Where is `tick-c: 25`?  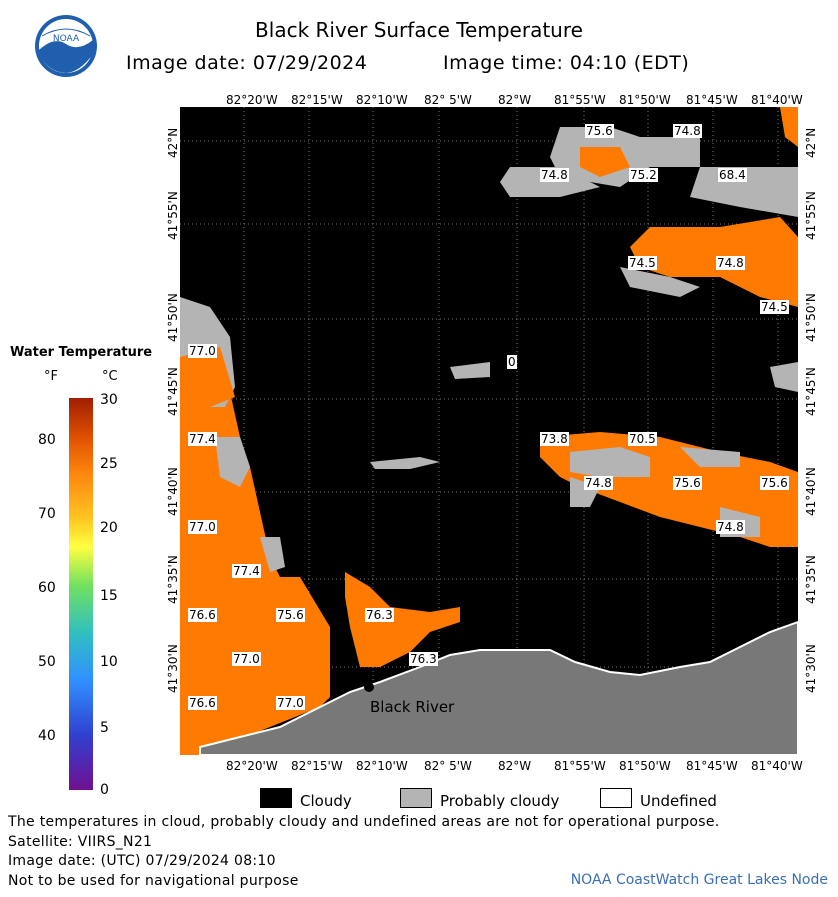
tick-c: 25 is located at coordinates (109, 464).